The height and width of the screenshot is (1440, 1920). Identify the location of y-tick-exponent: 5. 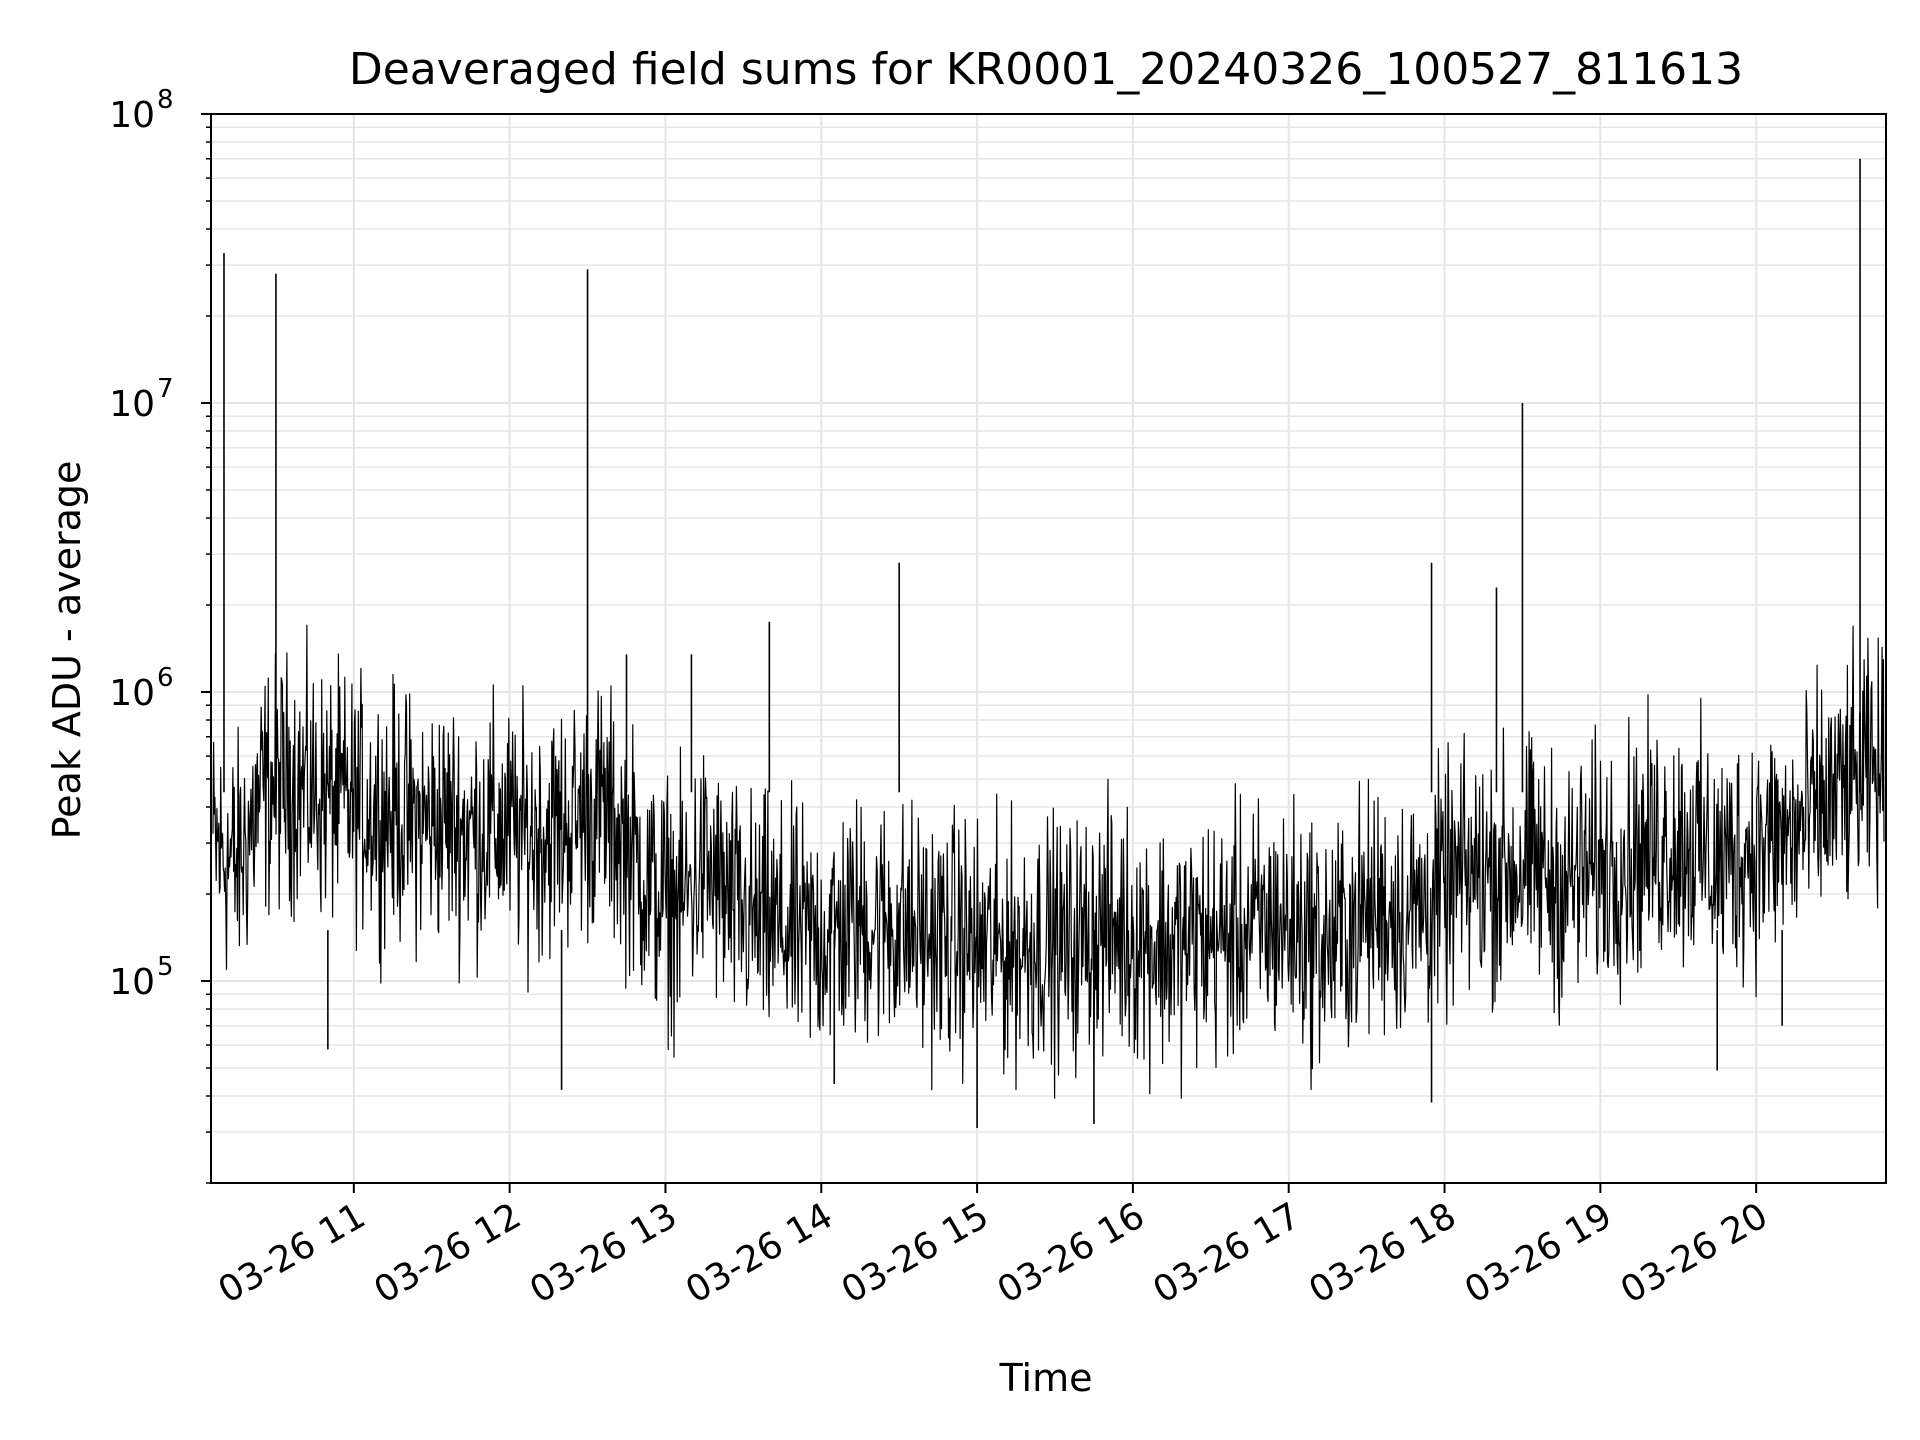
(165, 967).